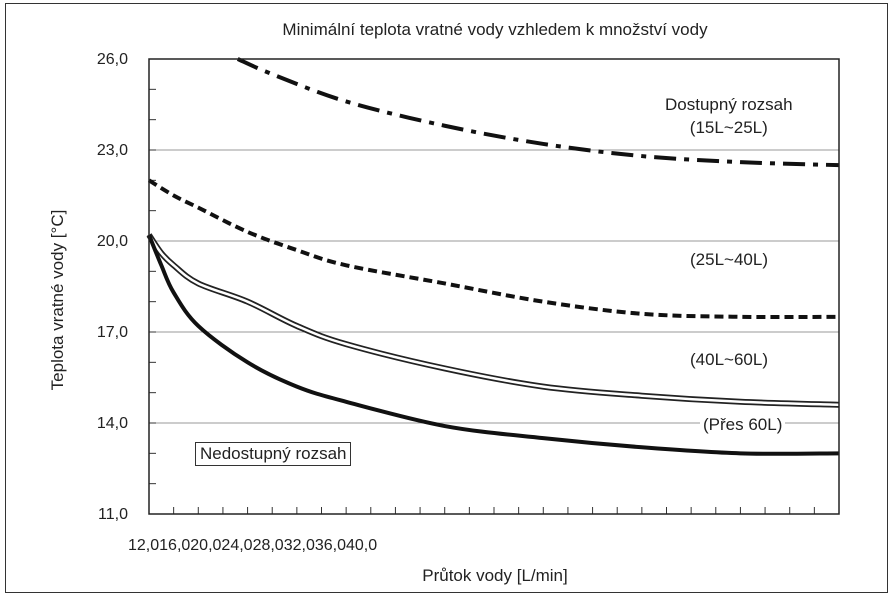 The width and height of the screenshot is (895, 598). What do you see at coordinates (112, 59) in the screenshot?
I see `y-tick-label: 26,0` at bounding box center [112, 59].